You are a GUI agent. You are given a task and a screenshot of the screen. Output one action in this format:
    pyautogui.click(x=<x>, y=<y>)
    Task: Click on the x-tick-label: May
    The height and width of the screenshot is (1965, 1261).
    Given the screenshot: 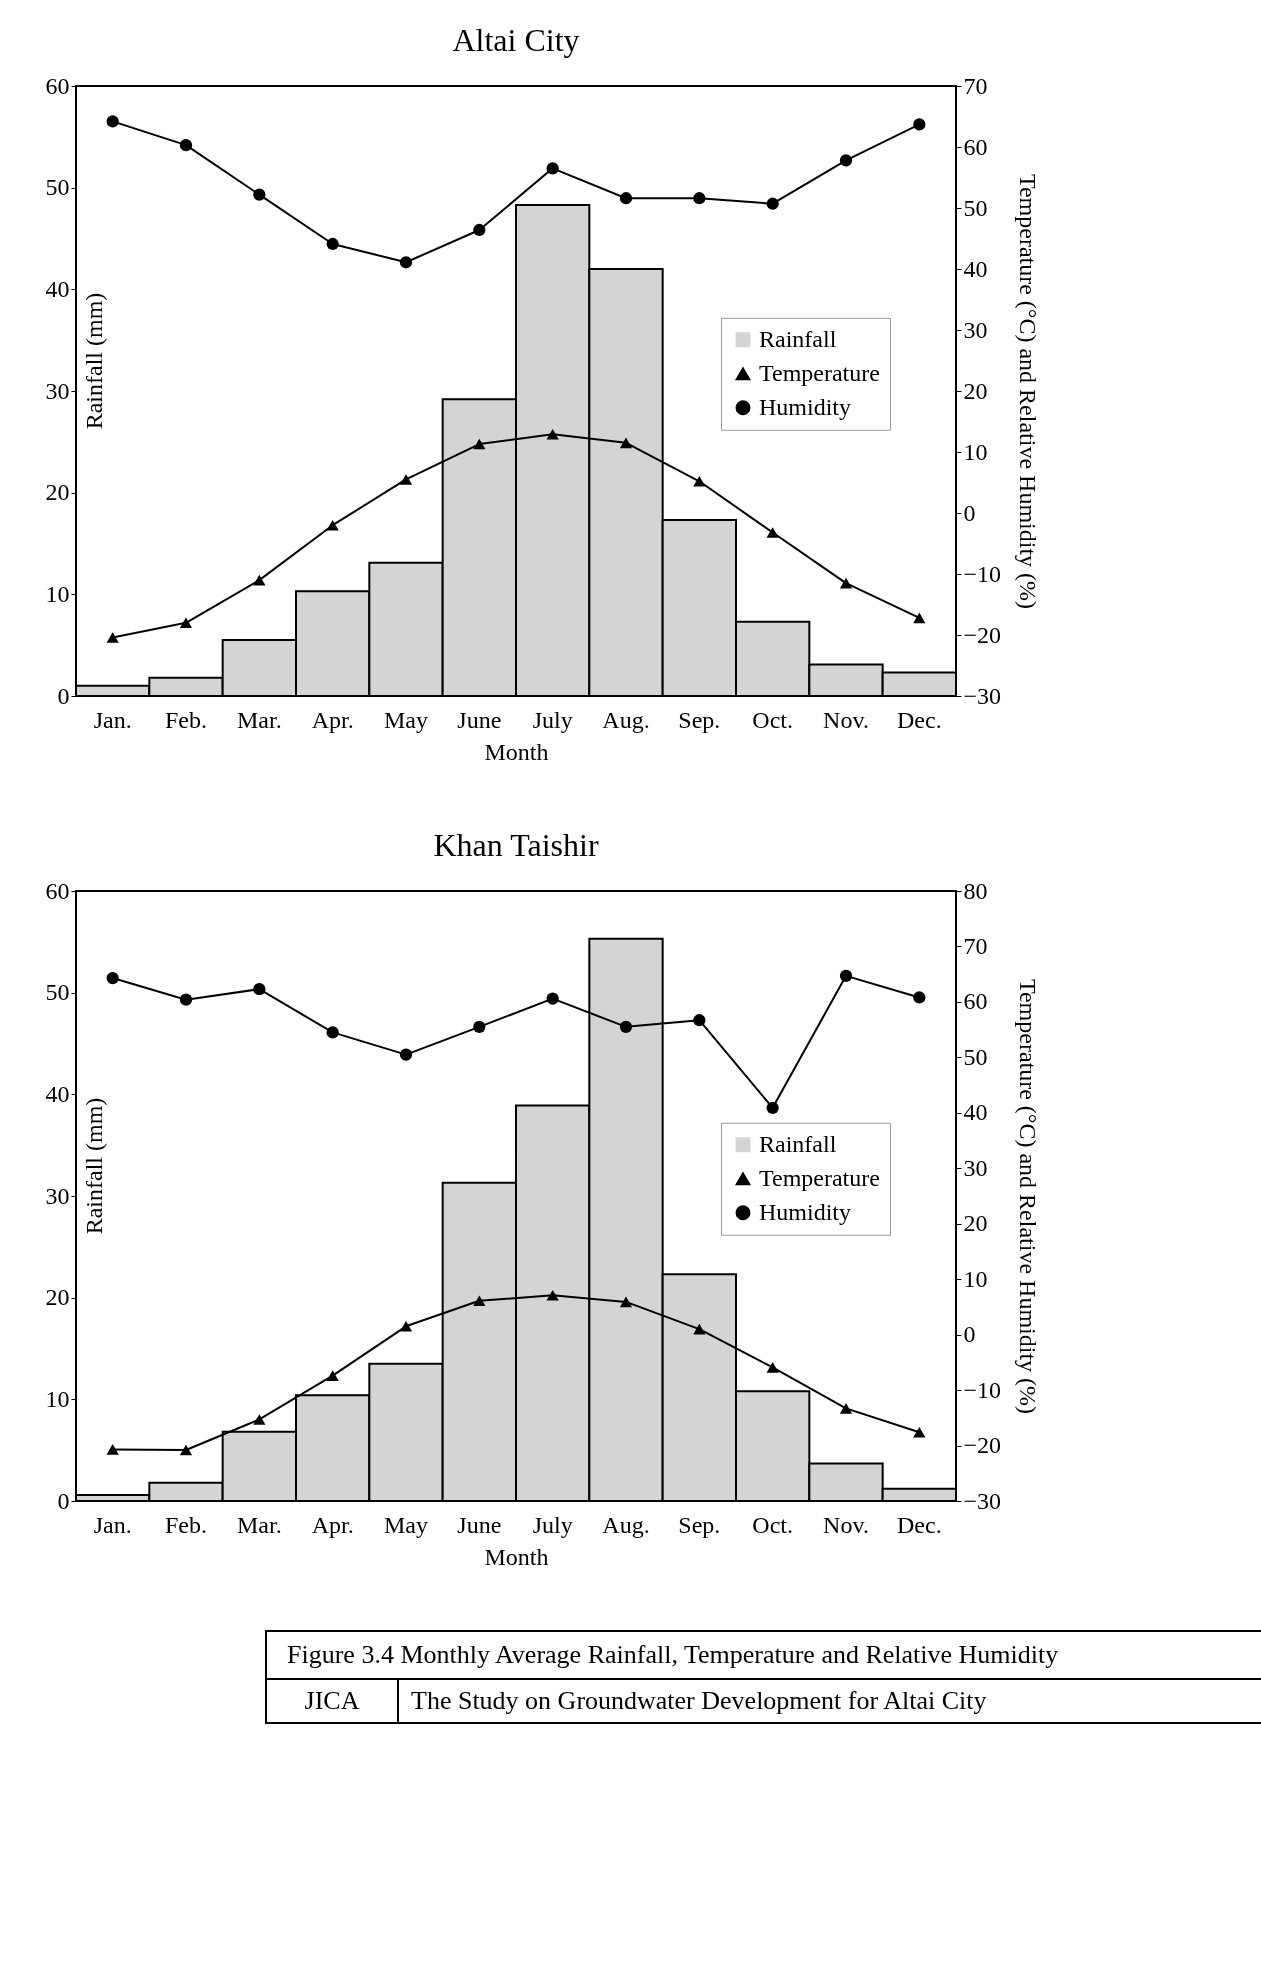 What is the action you would take?
    pyautogui.click(x=406, y=1524)
    